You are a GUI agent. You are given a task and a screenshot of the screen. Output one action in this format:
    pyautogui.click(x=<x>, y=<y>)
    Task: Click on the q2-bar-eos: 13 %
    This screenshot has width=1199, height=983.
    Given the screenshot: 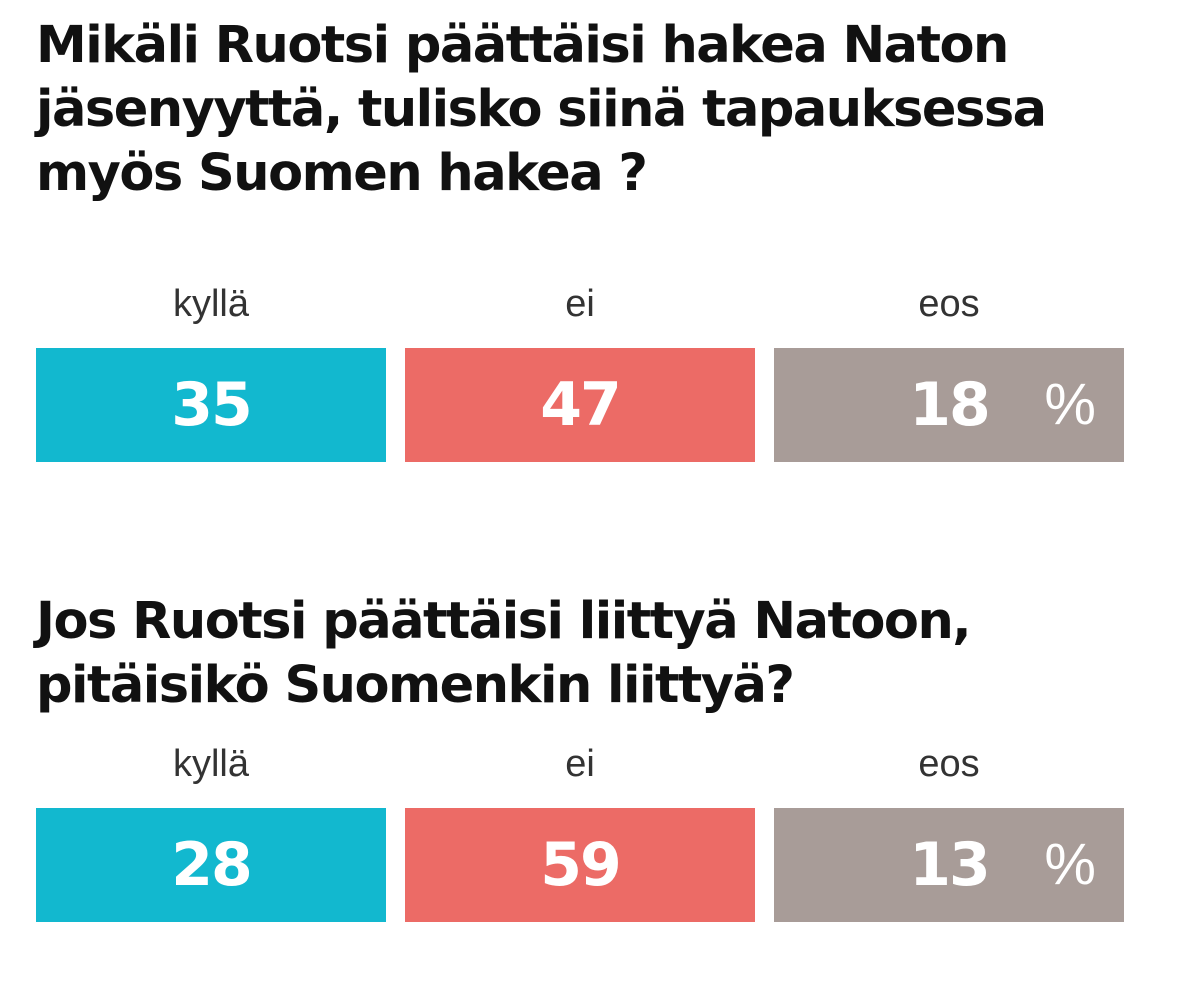 What is the action you would take?
    pyautogui.click(x=949, y=865)
    